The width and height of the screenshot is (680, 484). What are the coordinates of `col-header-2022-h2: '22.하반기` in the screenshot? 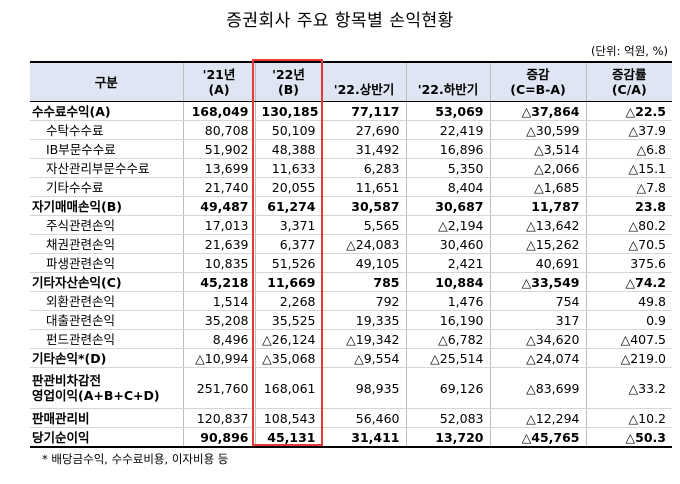 It's located at (447, 81).